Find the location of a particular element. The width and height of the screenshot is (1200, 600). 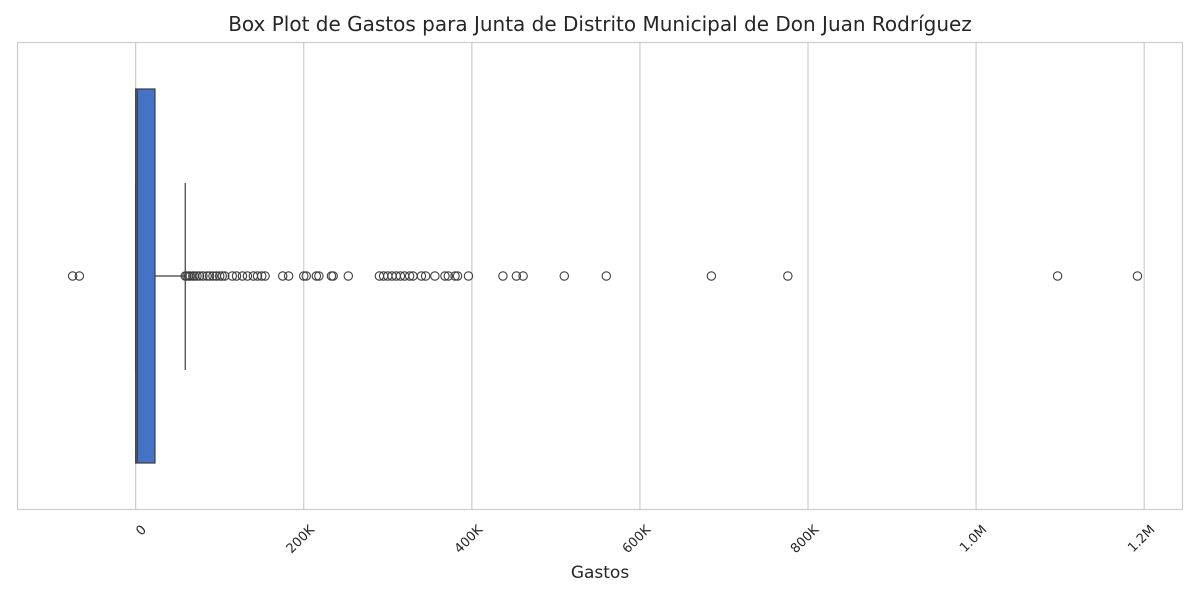

x-tick-label: 400K is located at coordinates (469, 539).